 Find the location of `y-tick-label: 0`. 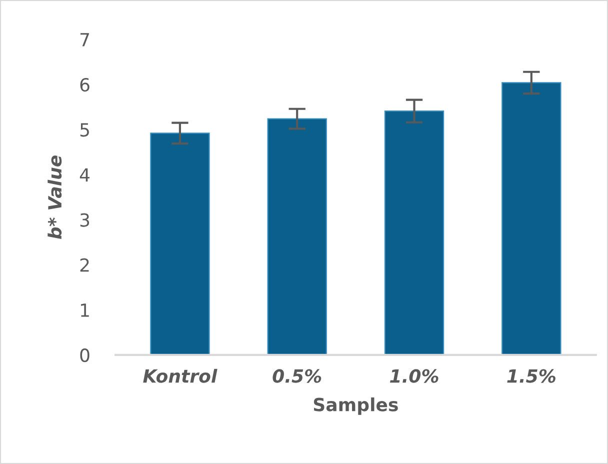

y-tick-label: 0 is located at coordinates (85, 355).